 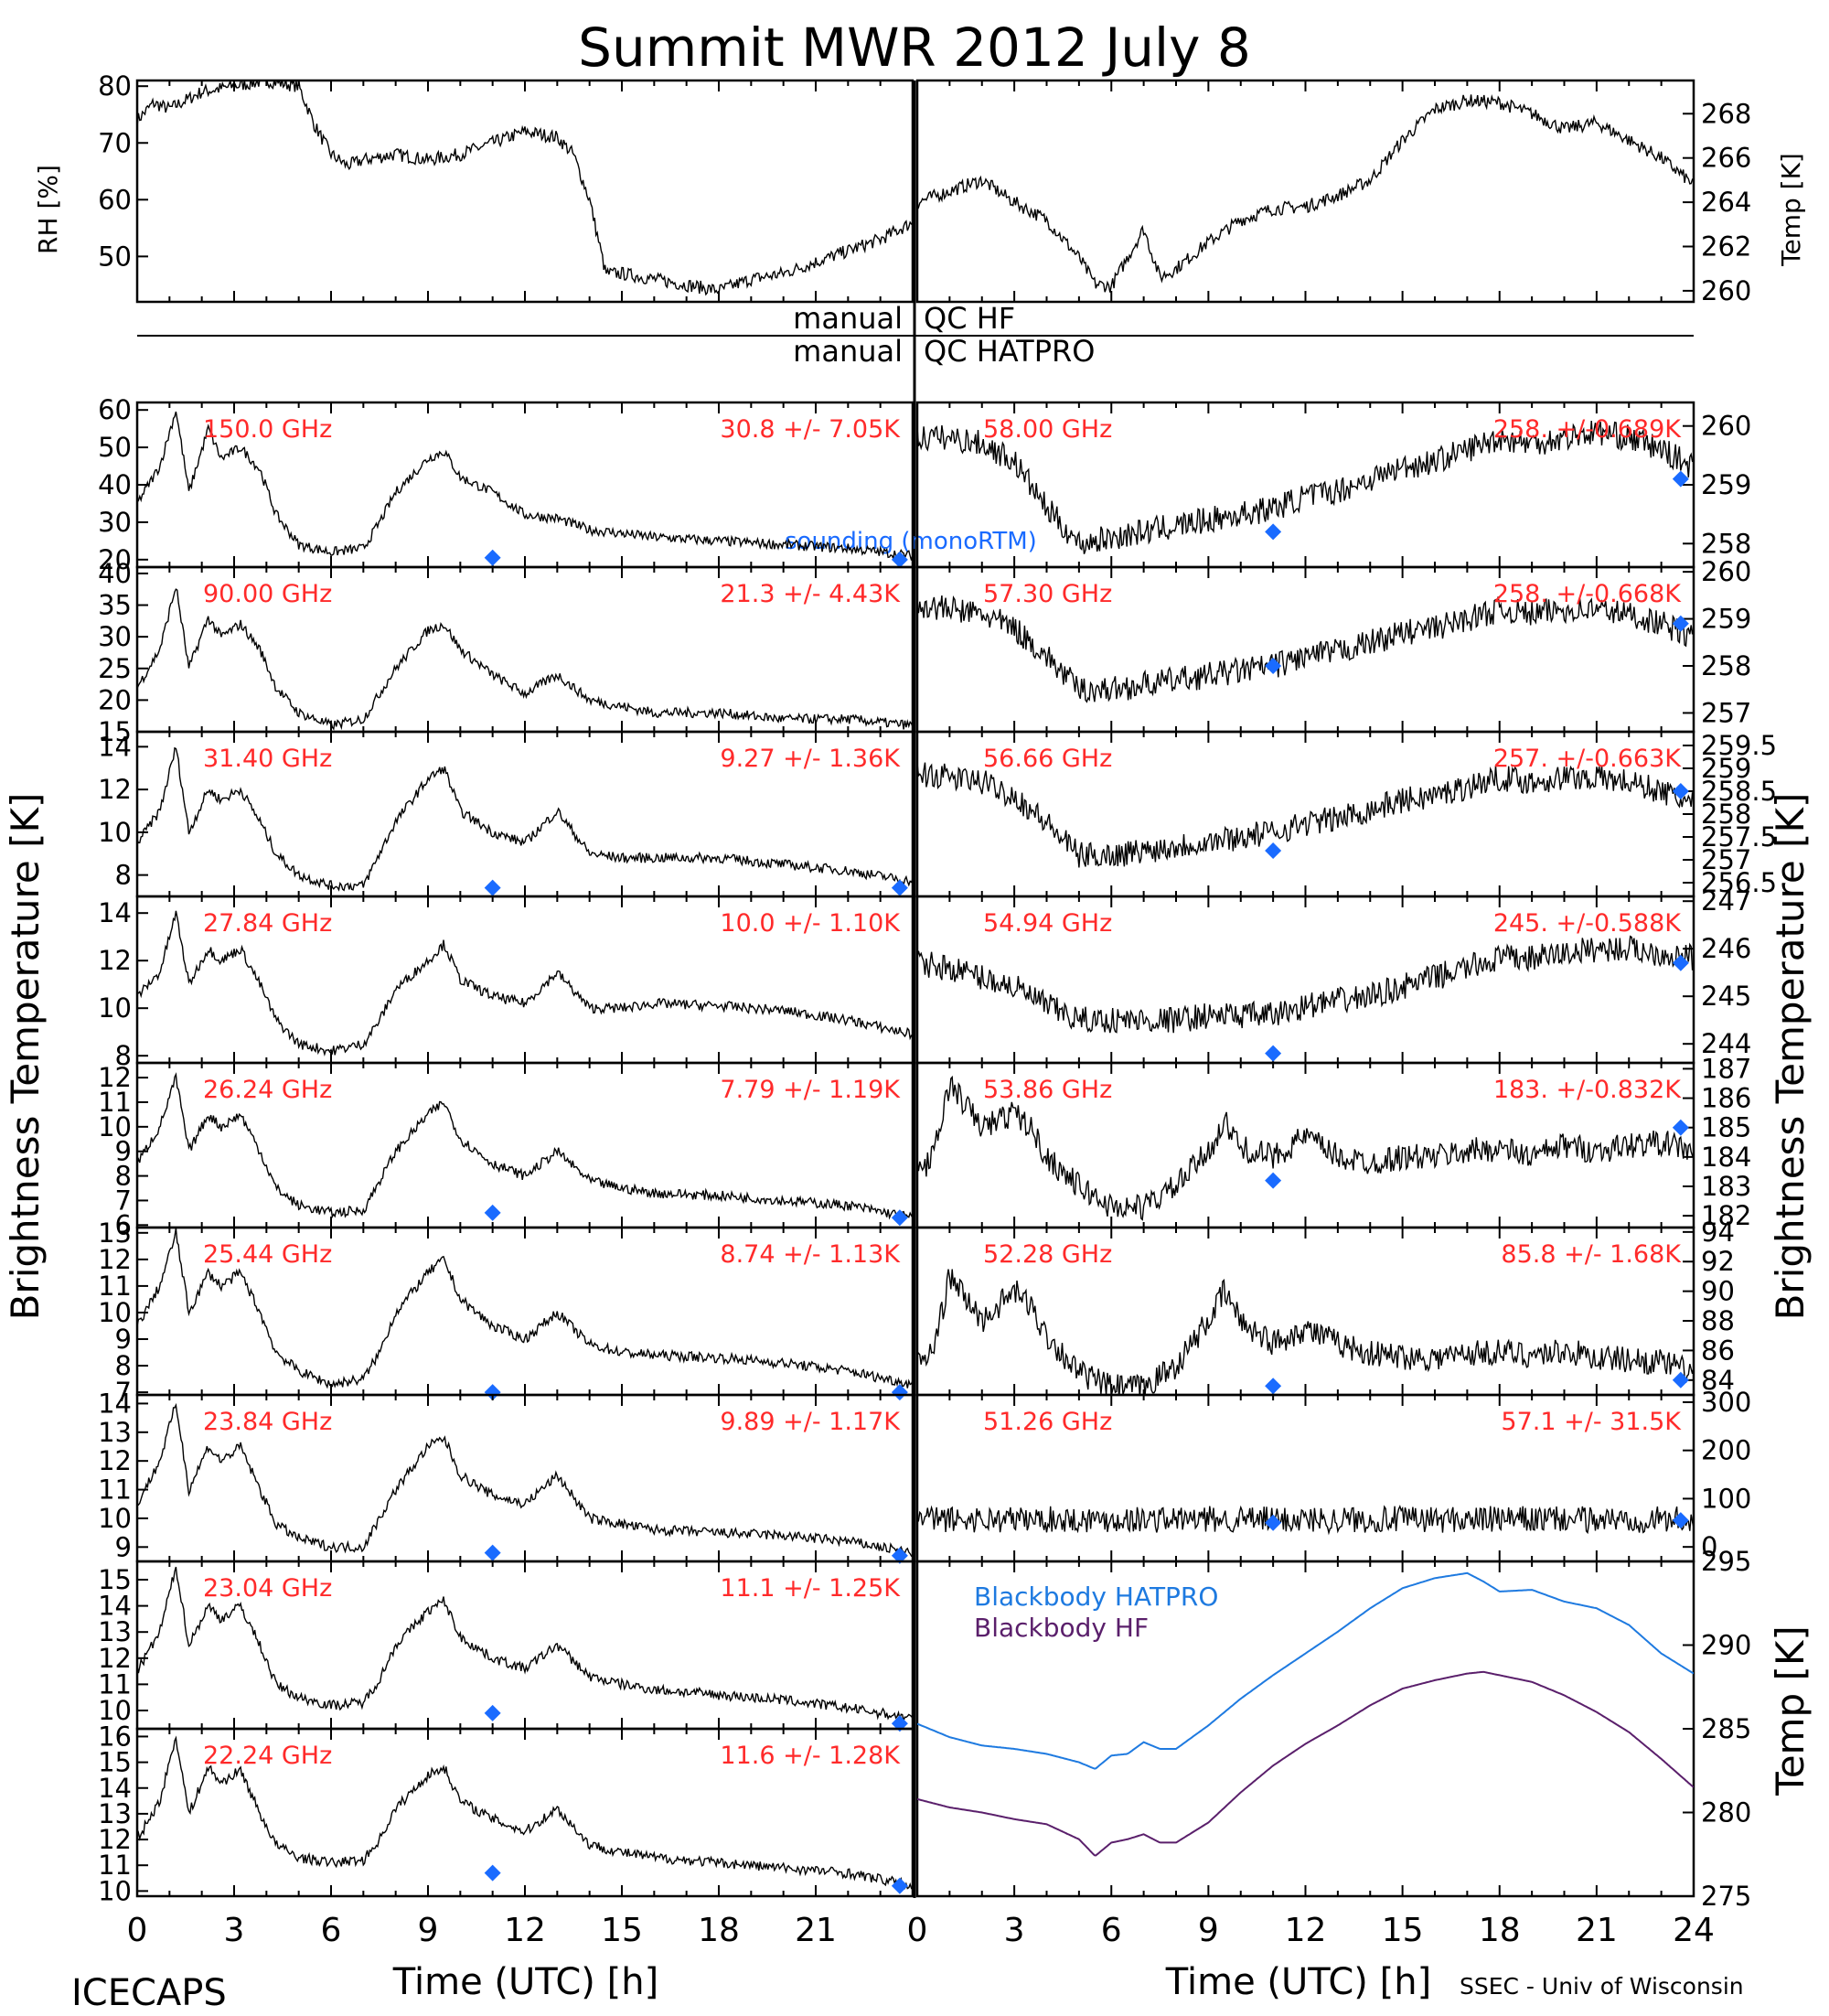 What do you see at coordinates (810, 923) in the screenshot?
I see `stats-label: 10.0 +/- 1.10K` at bounding box center [810, 923].